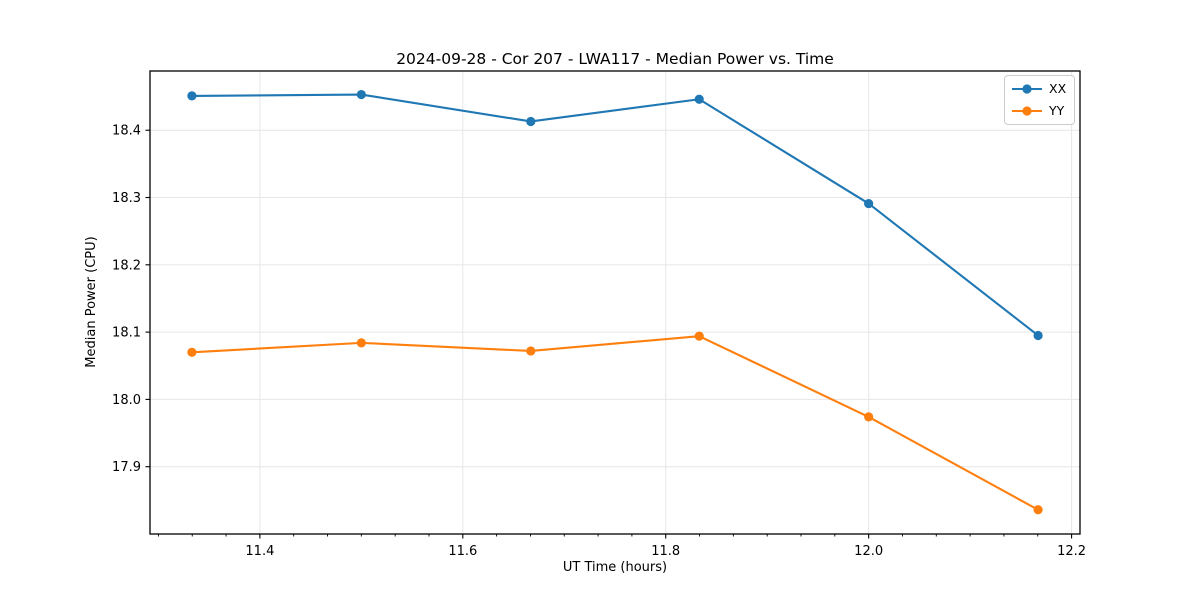 The height and width of the screenshot is (600, 1200). Describe the element at coordinates (126, 131) in the screenshot. I see `y-tick-label: 18.4` at that location.